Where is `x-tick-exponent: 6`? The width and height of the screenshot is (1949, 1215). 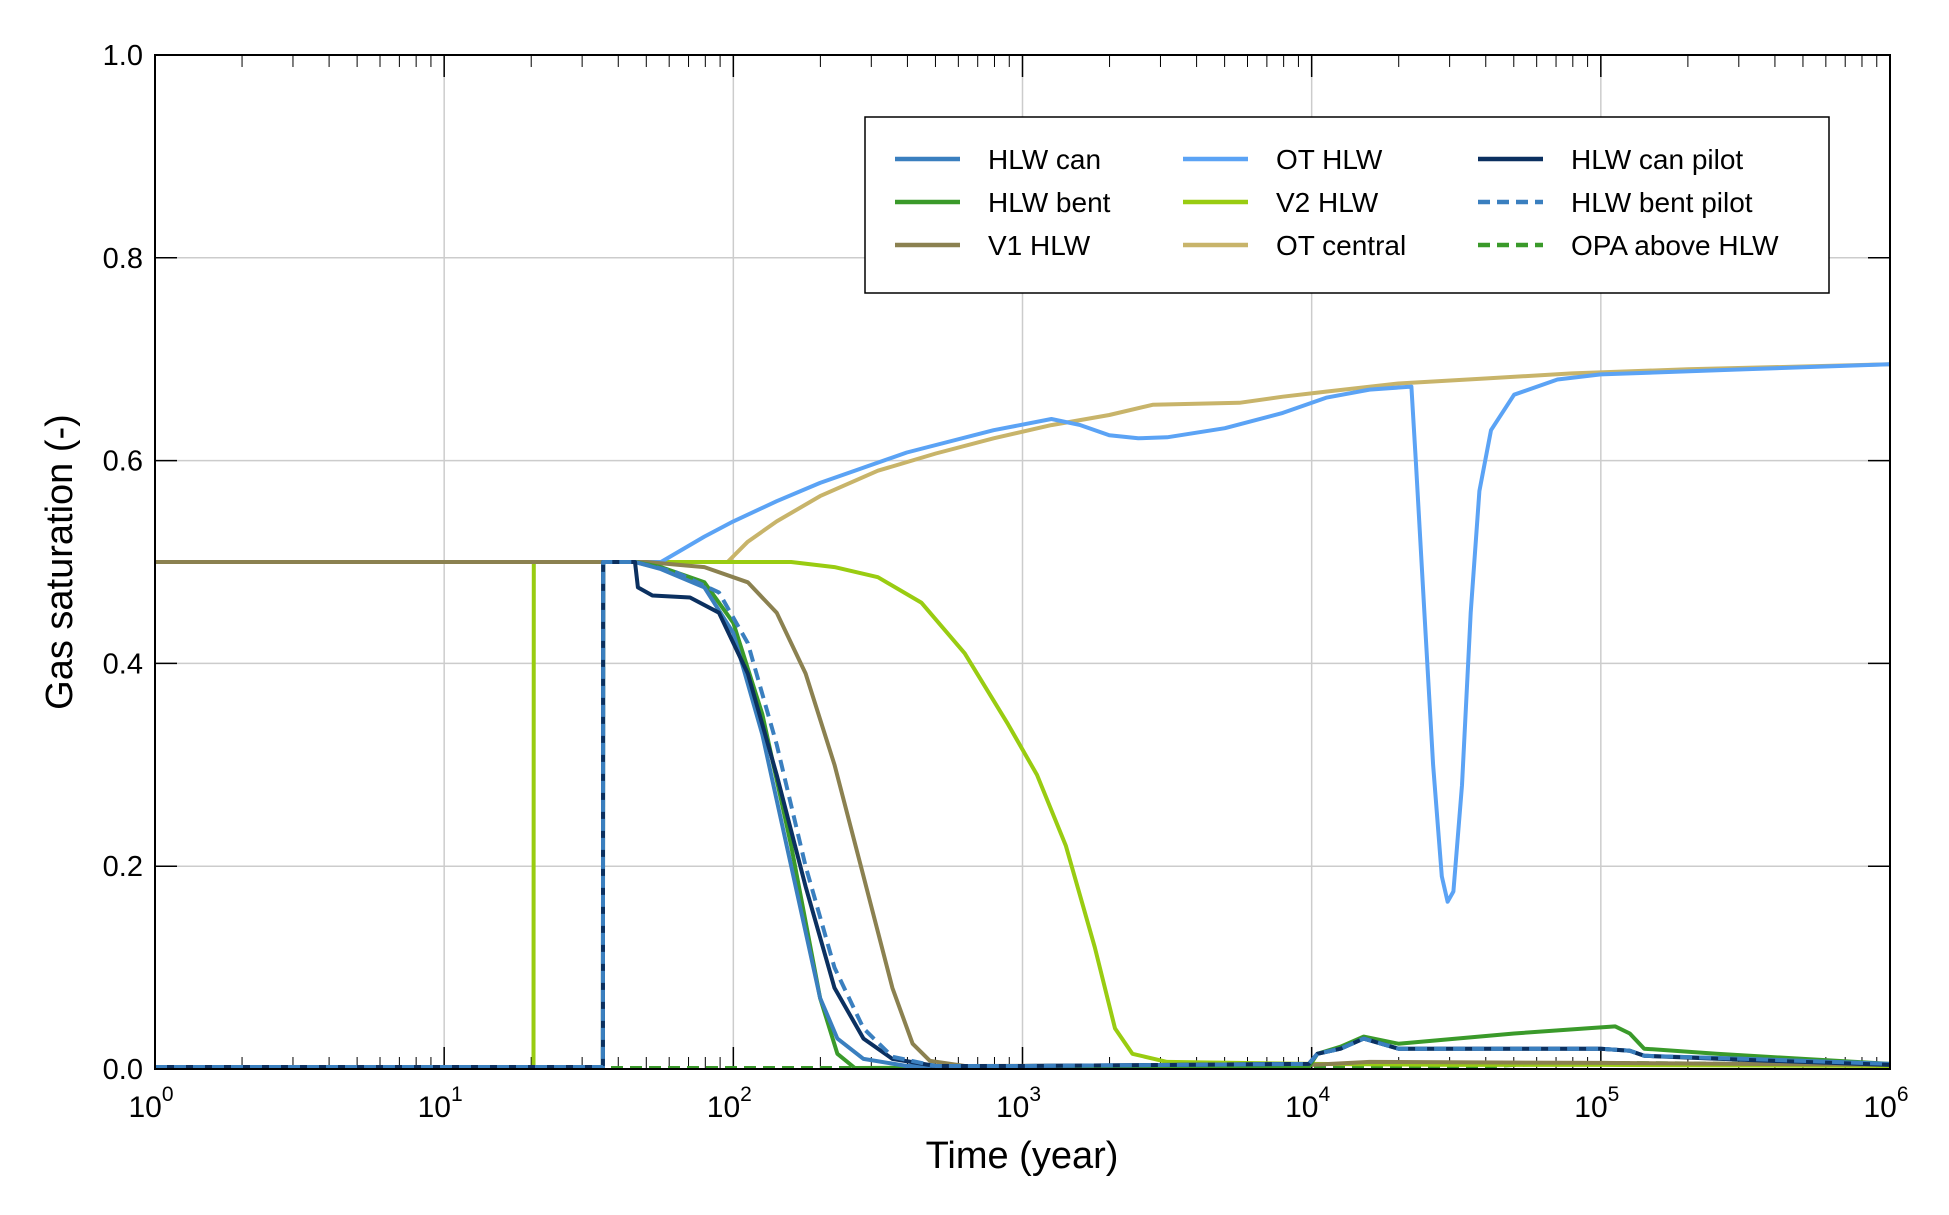
x-tick-exponent: 6 is located at coordinates (1903, 1094).